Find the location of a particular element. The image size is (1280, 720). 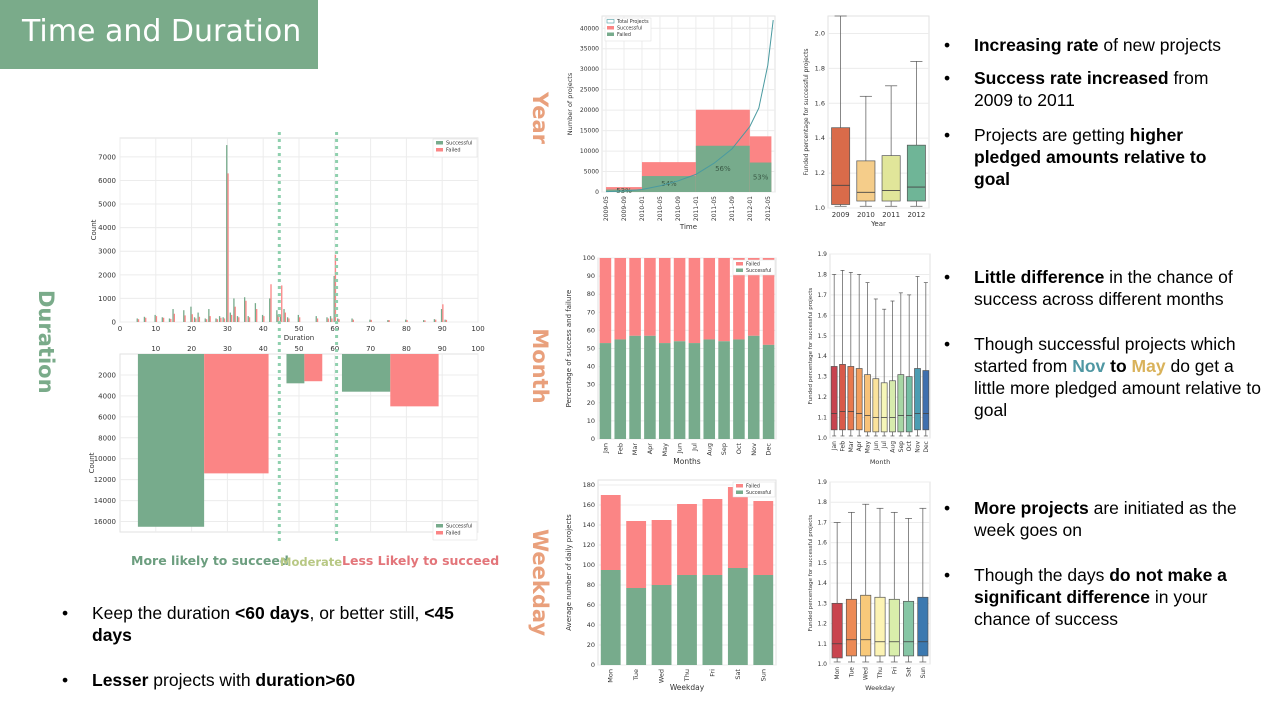

year-bullet-text-run: of new projects is located at coordinates (1160, 45).